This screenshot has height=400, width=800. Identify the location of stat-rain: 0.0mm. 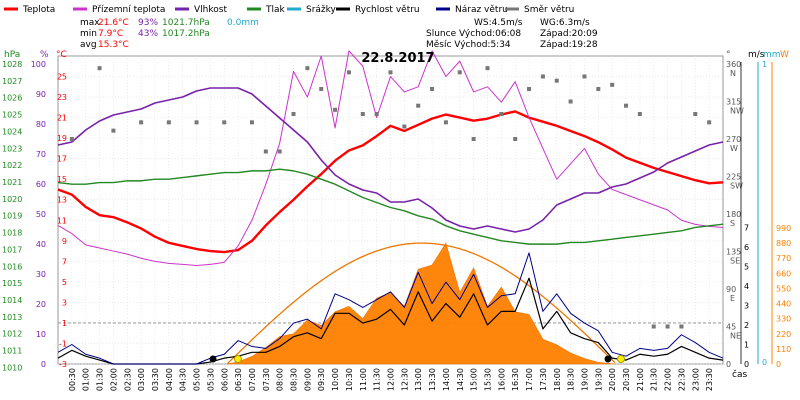
(243, 23).